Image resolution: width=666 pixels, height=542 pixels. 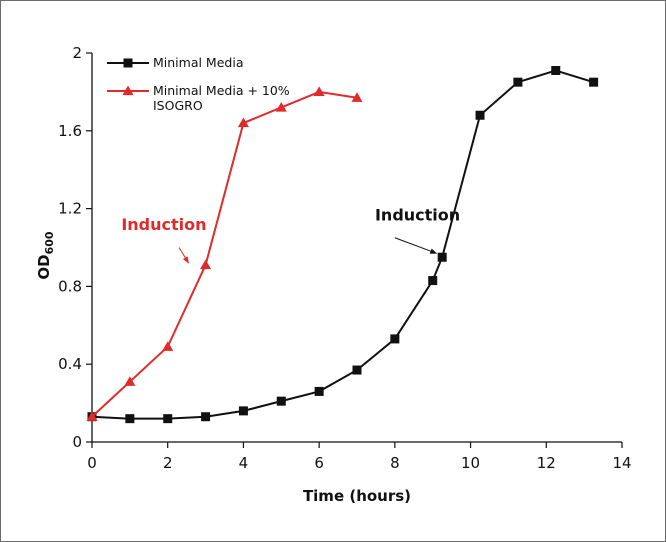 I want to click on annotations: Induction Induction, so click(x=290, y=234).